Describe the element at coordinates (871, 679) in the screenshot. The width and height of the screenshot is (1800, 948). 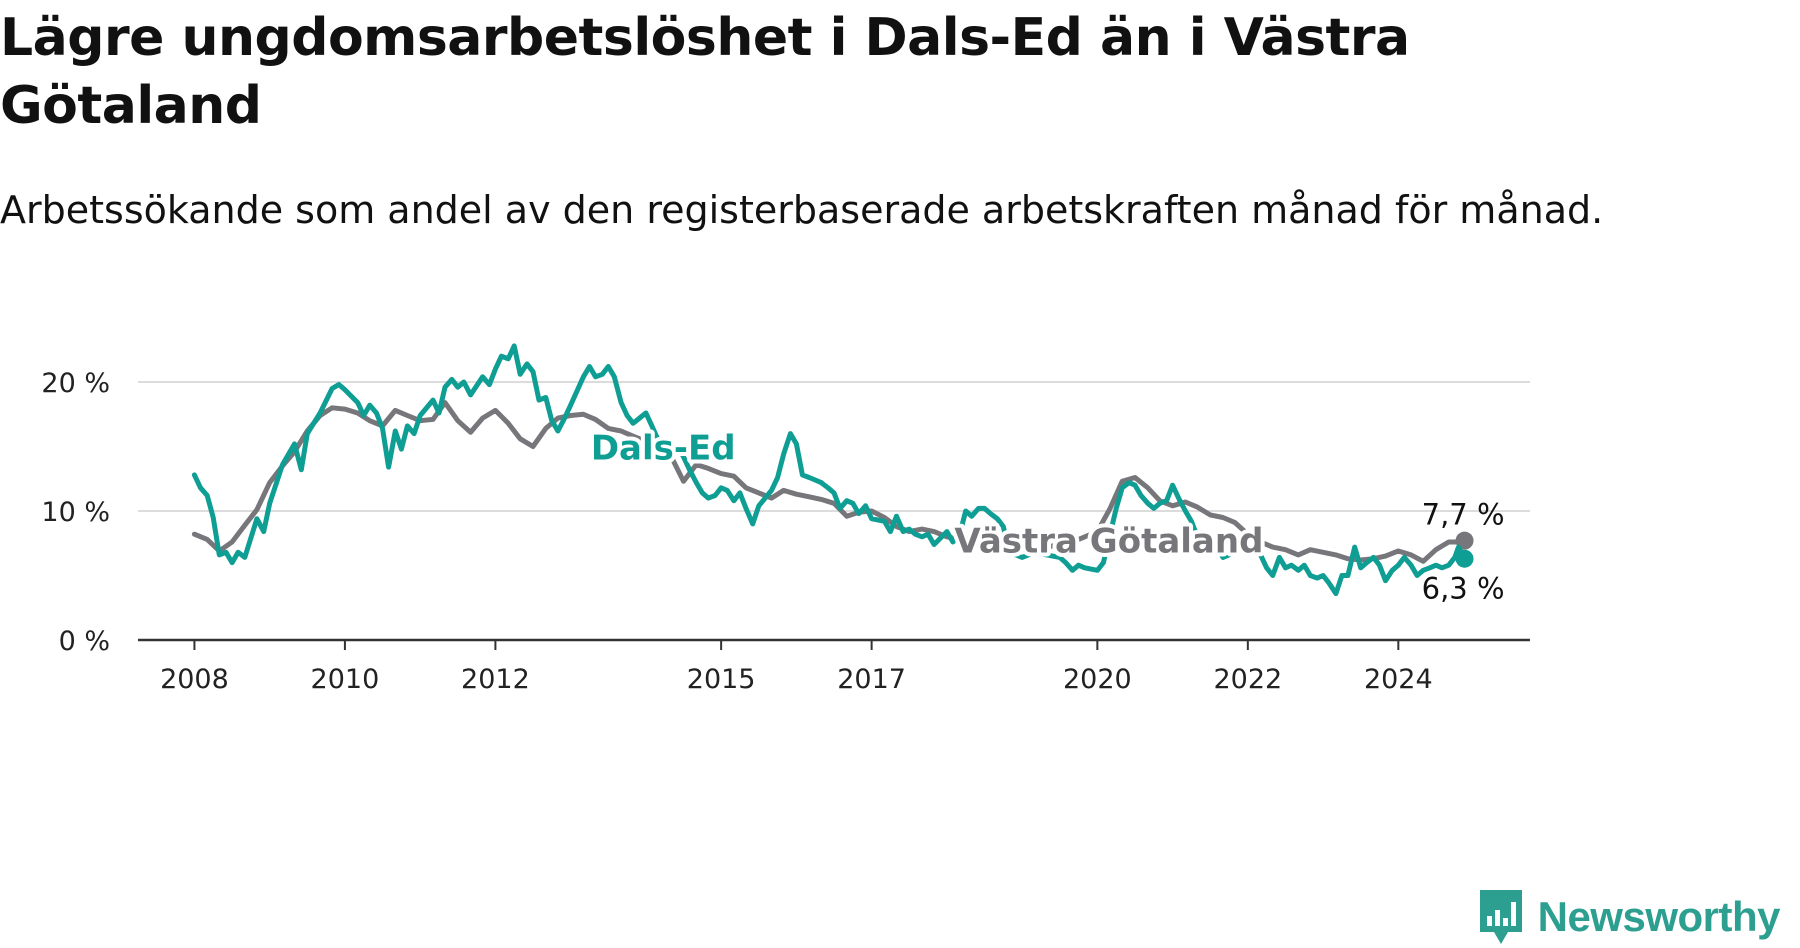
I see `x-tick-label: 2017` at that location.